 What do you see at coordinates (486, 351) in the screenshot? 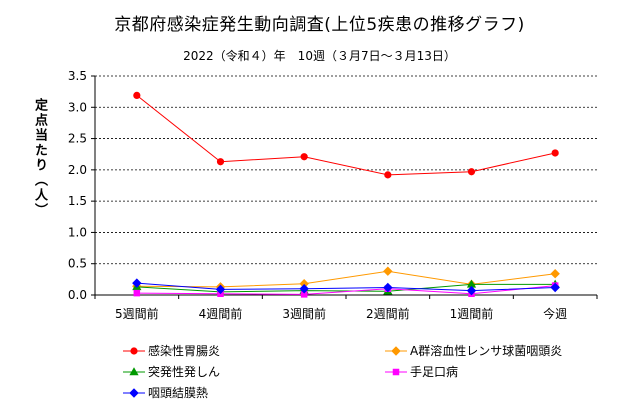
I see `legend-label: A群溶血性レンサ球菌咽頭炎` at bounding box center [486, 351].